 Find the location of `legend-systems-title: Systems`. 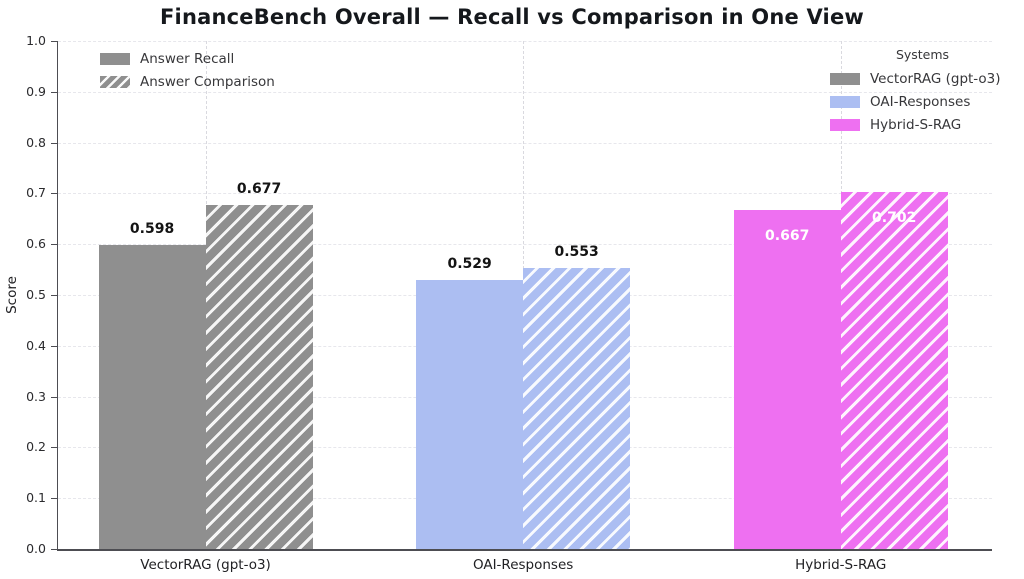

legend-systems-title: Systems is located at coordinates (922, 54).